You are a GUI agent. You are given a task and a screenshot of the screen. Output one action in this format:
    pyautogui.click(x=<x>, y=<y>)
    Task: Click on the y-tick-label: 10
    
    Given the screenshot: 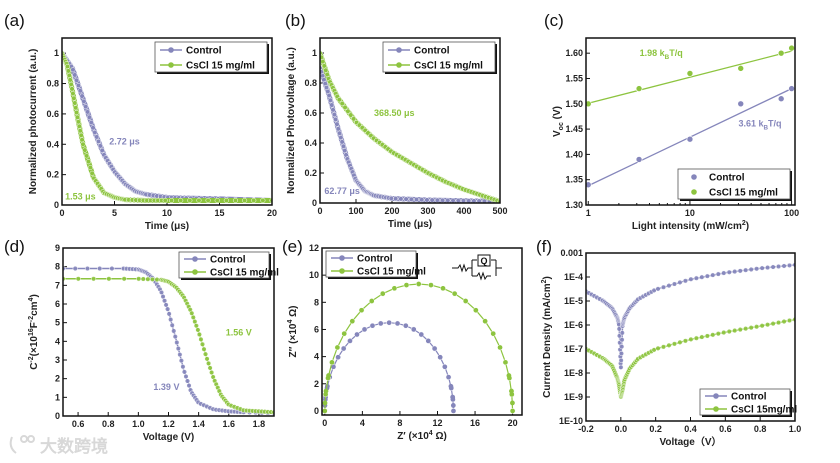 What is the action you would take?
    pyautogui.click(x=314, y=275)
    